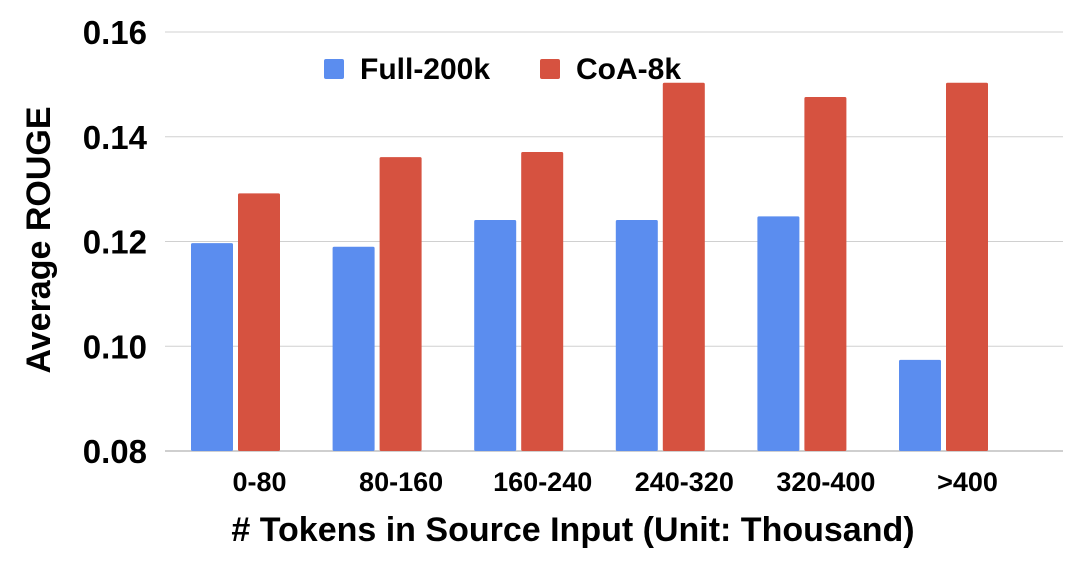 The image size is (1081, 564). Describe the element at coordinates (115, 32) in the screenshot. I see `y-tick-label: 0.16` at that location.